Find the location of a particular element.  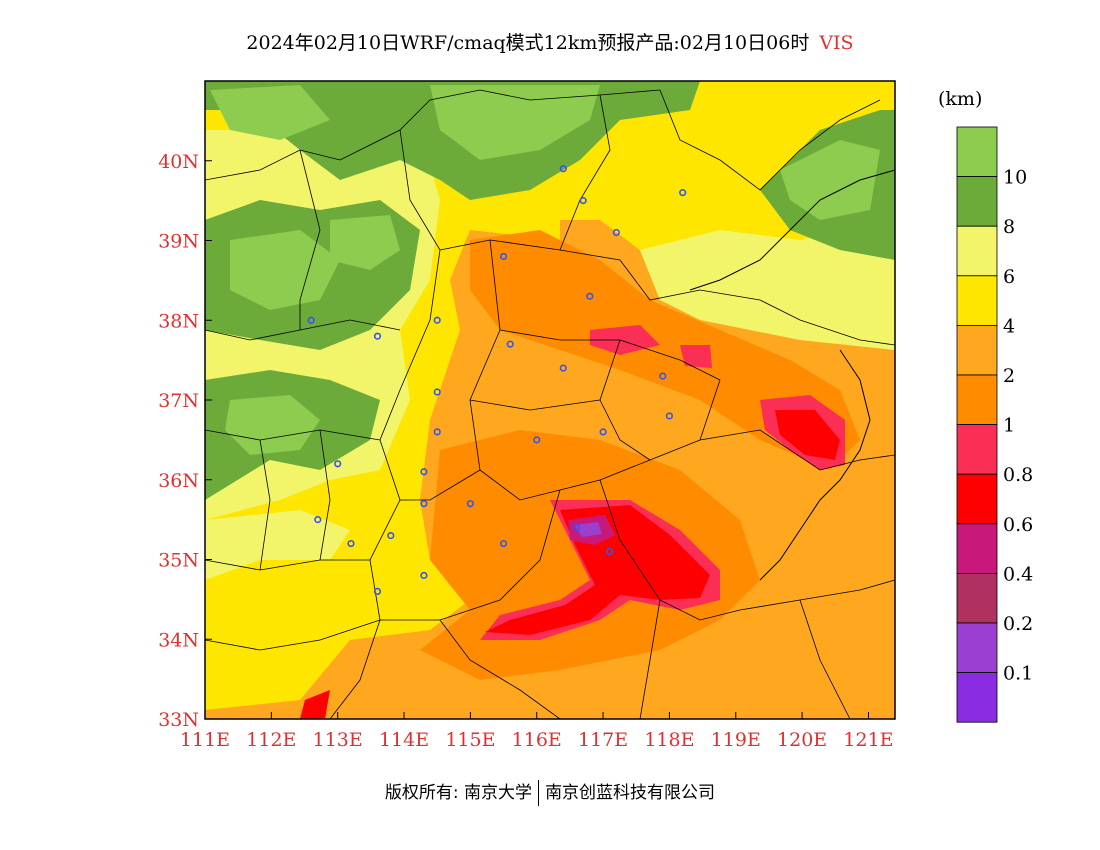

title-main: 2024年02月10日WRF/cmaq模式12km预报产品:02月10日06时 is located at coordinates (528, 43).